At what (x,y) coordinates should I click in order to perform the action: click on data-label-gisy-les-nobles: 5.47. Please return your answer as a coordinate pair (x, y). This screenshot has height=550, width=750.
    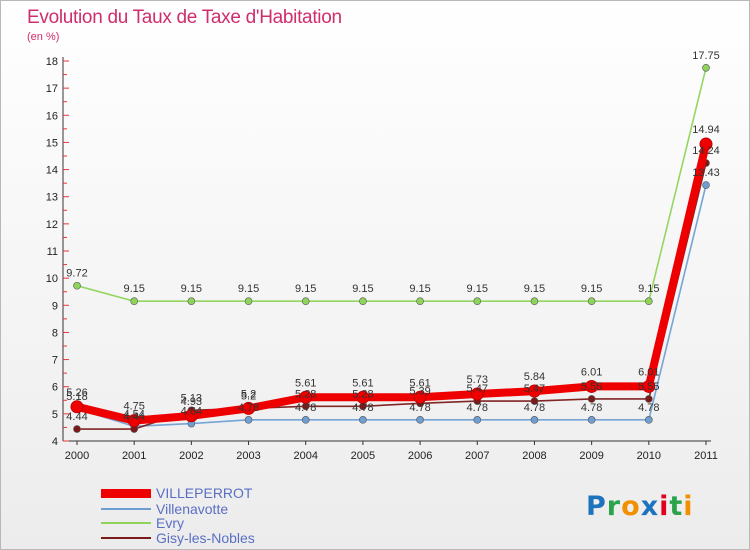
    Looking at the image, I should click on (534, 389).